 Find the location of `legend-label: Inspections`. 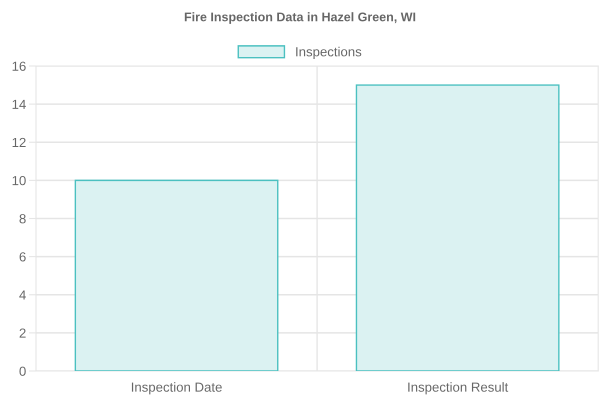

legend-label: Inspections is located at coordinates (329, 53).